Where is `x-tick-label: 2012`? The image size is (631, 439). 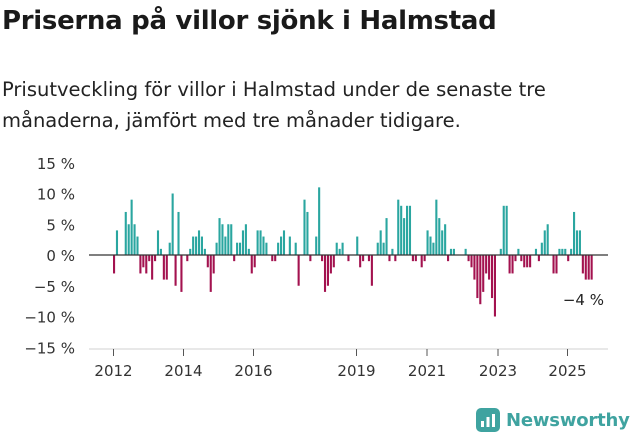
x-tick-label: 2012 is located at coordinates (113, 371).